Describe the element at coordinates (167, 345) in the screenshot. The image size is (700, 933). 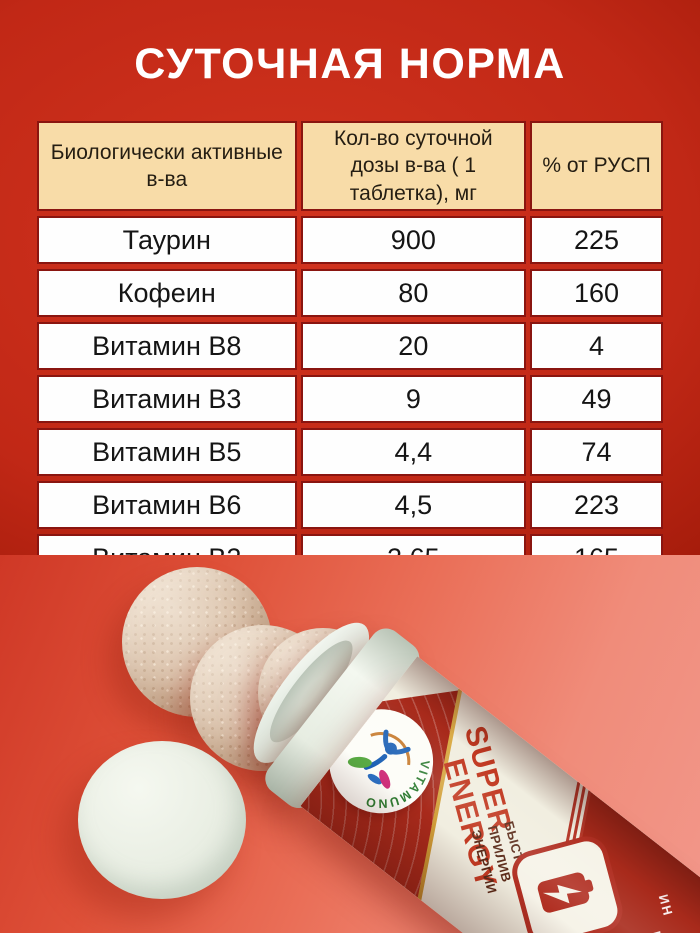
I see `substance-cell: Витамин В8` at that location.